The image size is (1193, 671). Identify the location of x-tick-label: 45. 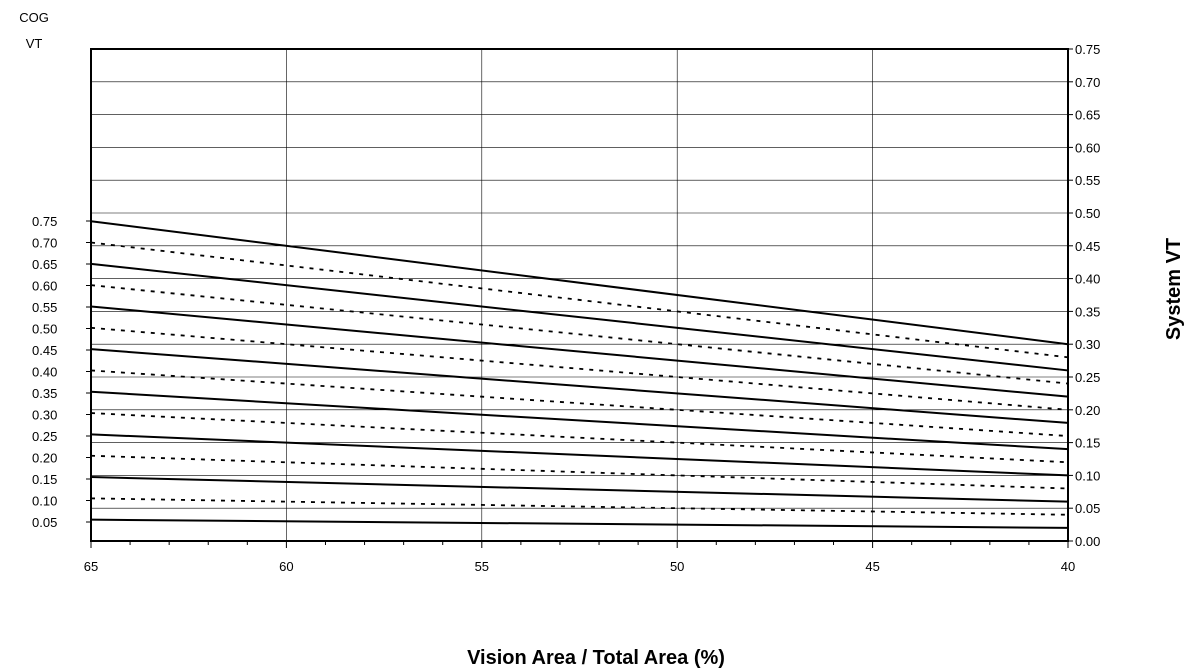
(872, 566).